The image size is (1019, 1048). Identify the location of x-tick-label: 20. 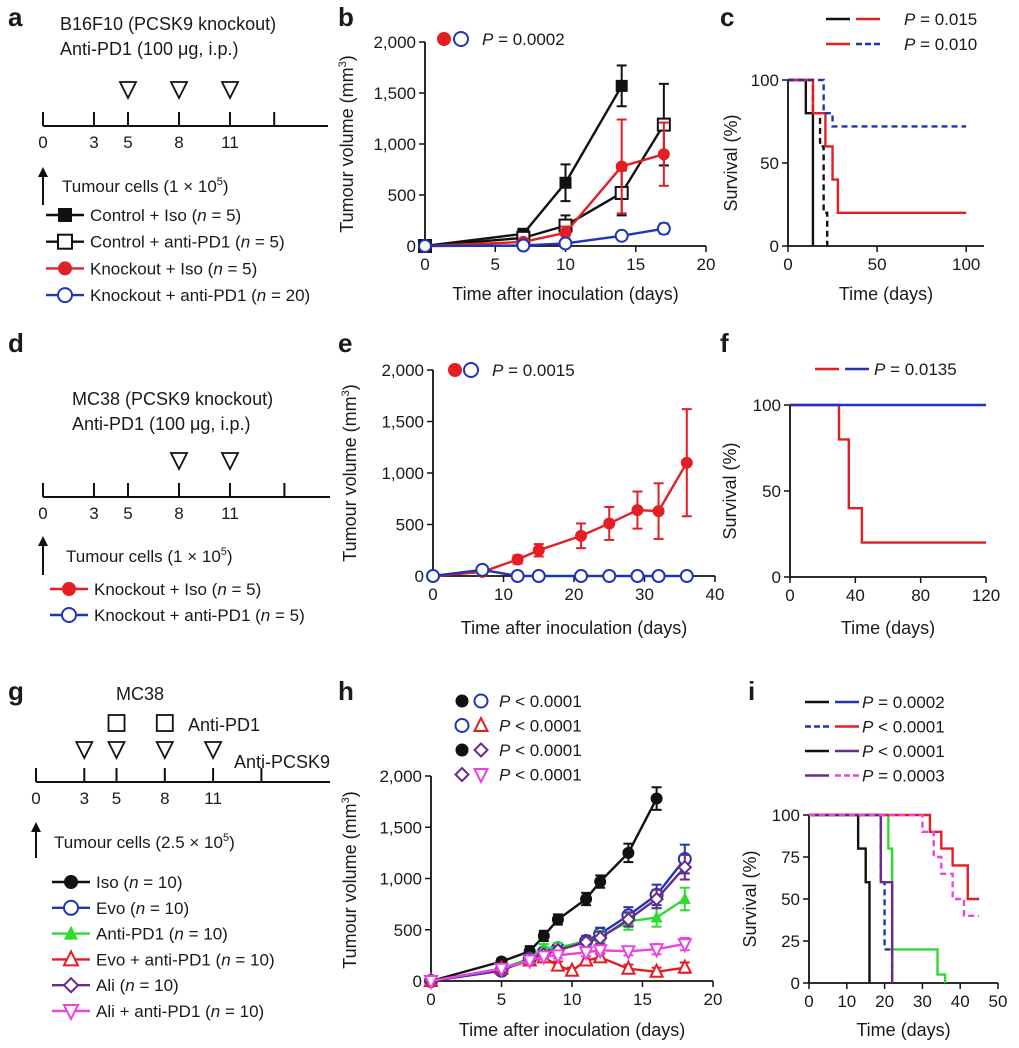
(713, 999).